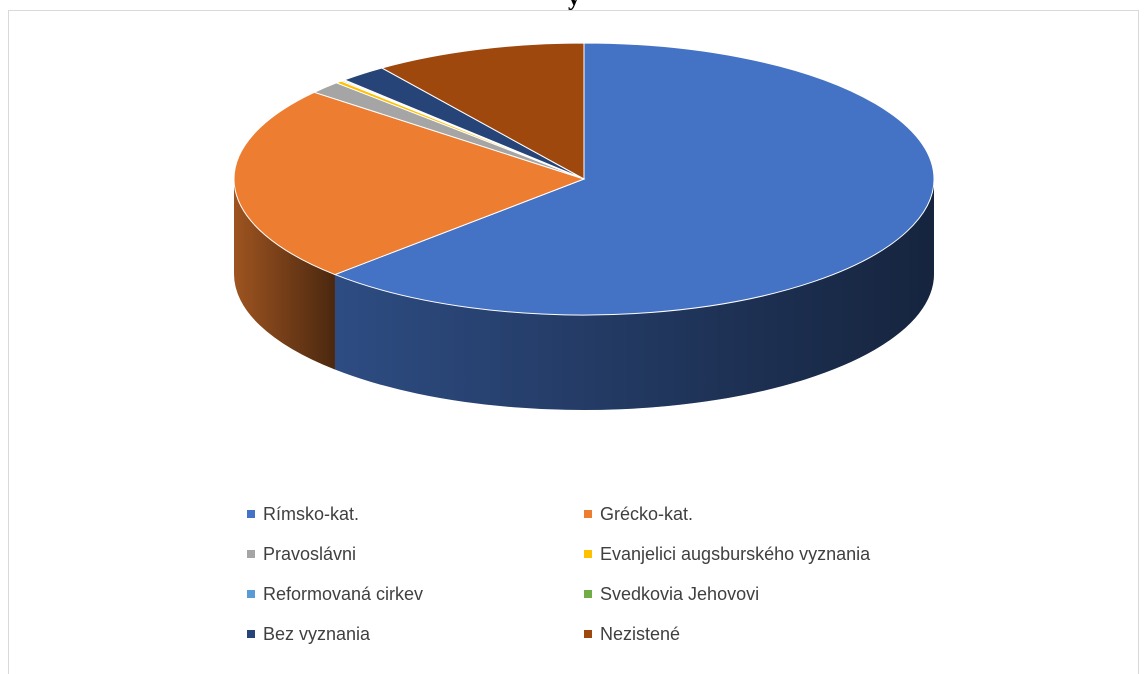  What do you see at coordinates (343, 594) in the screenshot?
I see `legend-label: Reformovaná cirkev` at bounding box center [343, 594].